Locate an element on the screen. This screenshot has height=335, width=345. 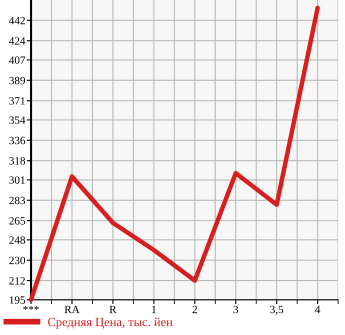
y-tick-label: 248 is located at coordinates (17, 240).